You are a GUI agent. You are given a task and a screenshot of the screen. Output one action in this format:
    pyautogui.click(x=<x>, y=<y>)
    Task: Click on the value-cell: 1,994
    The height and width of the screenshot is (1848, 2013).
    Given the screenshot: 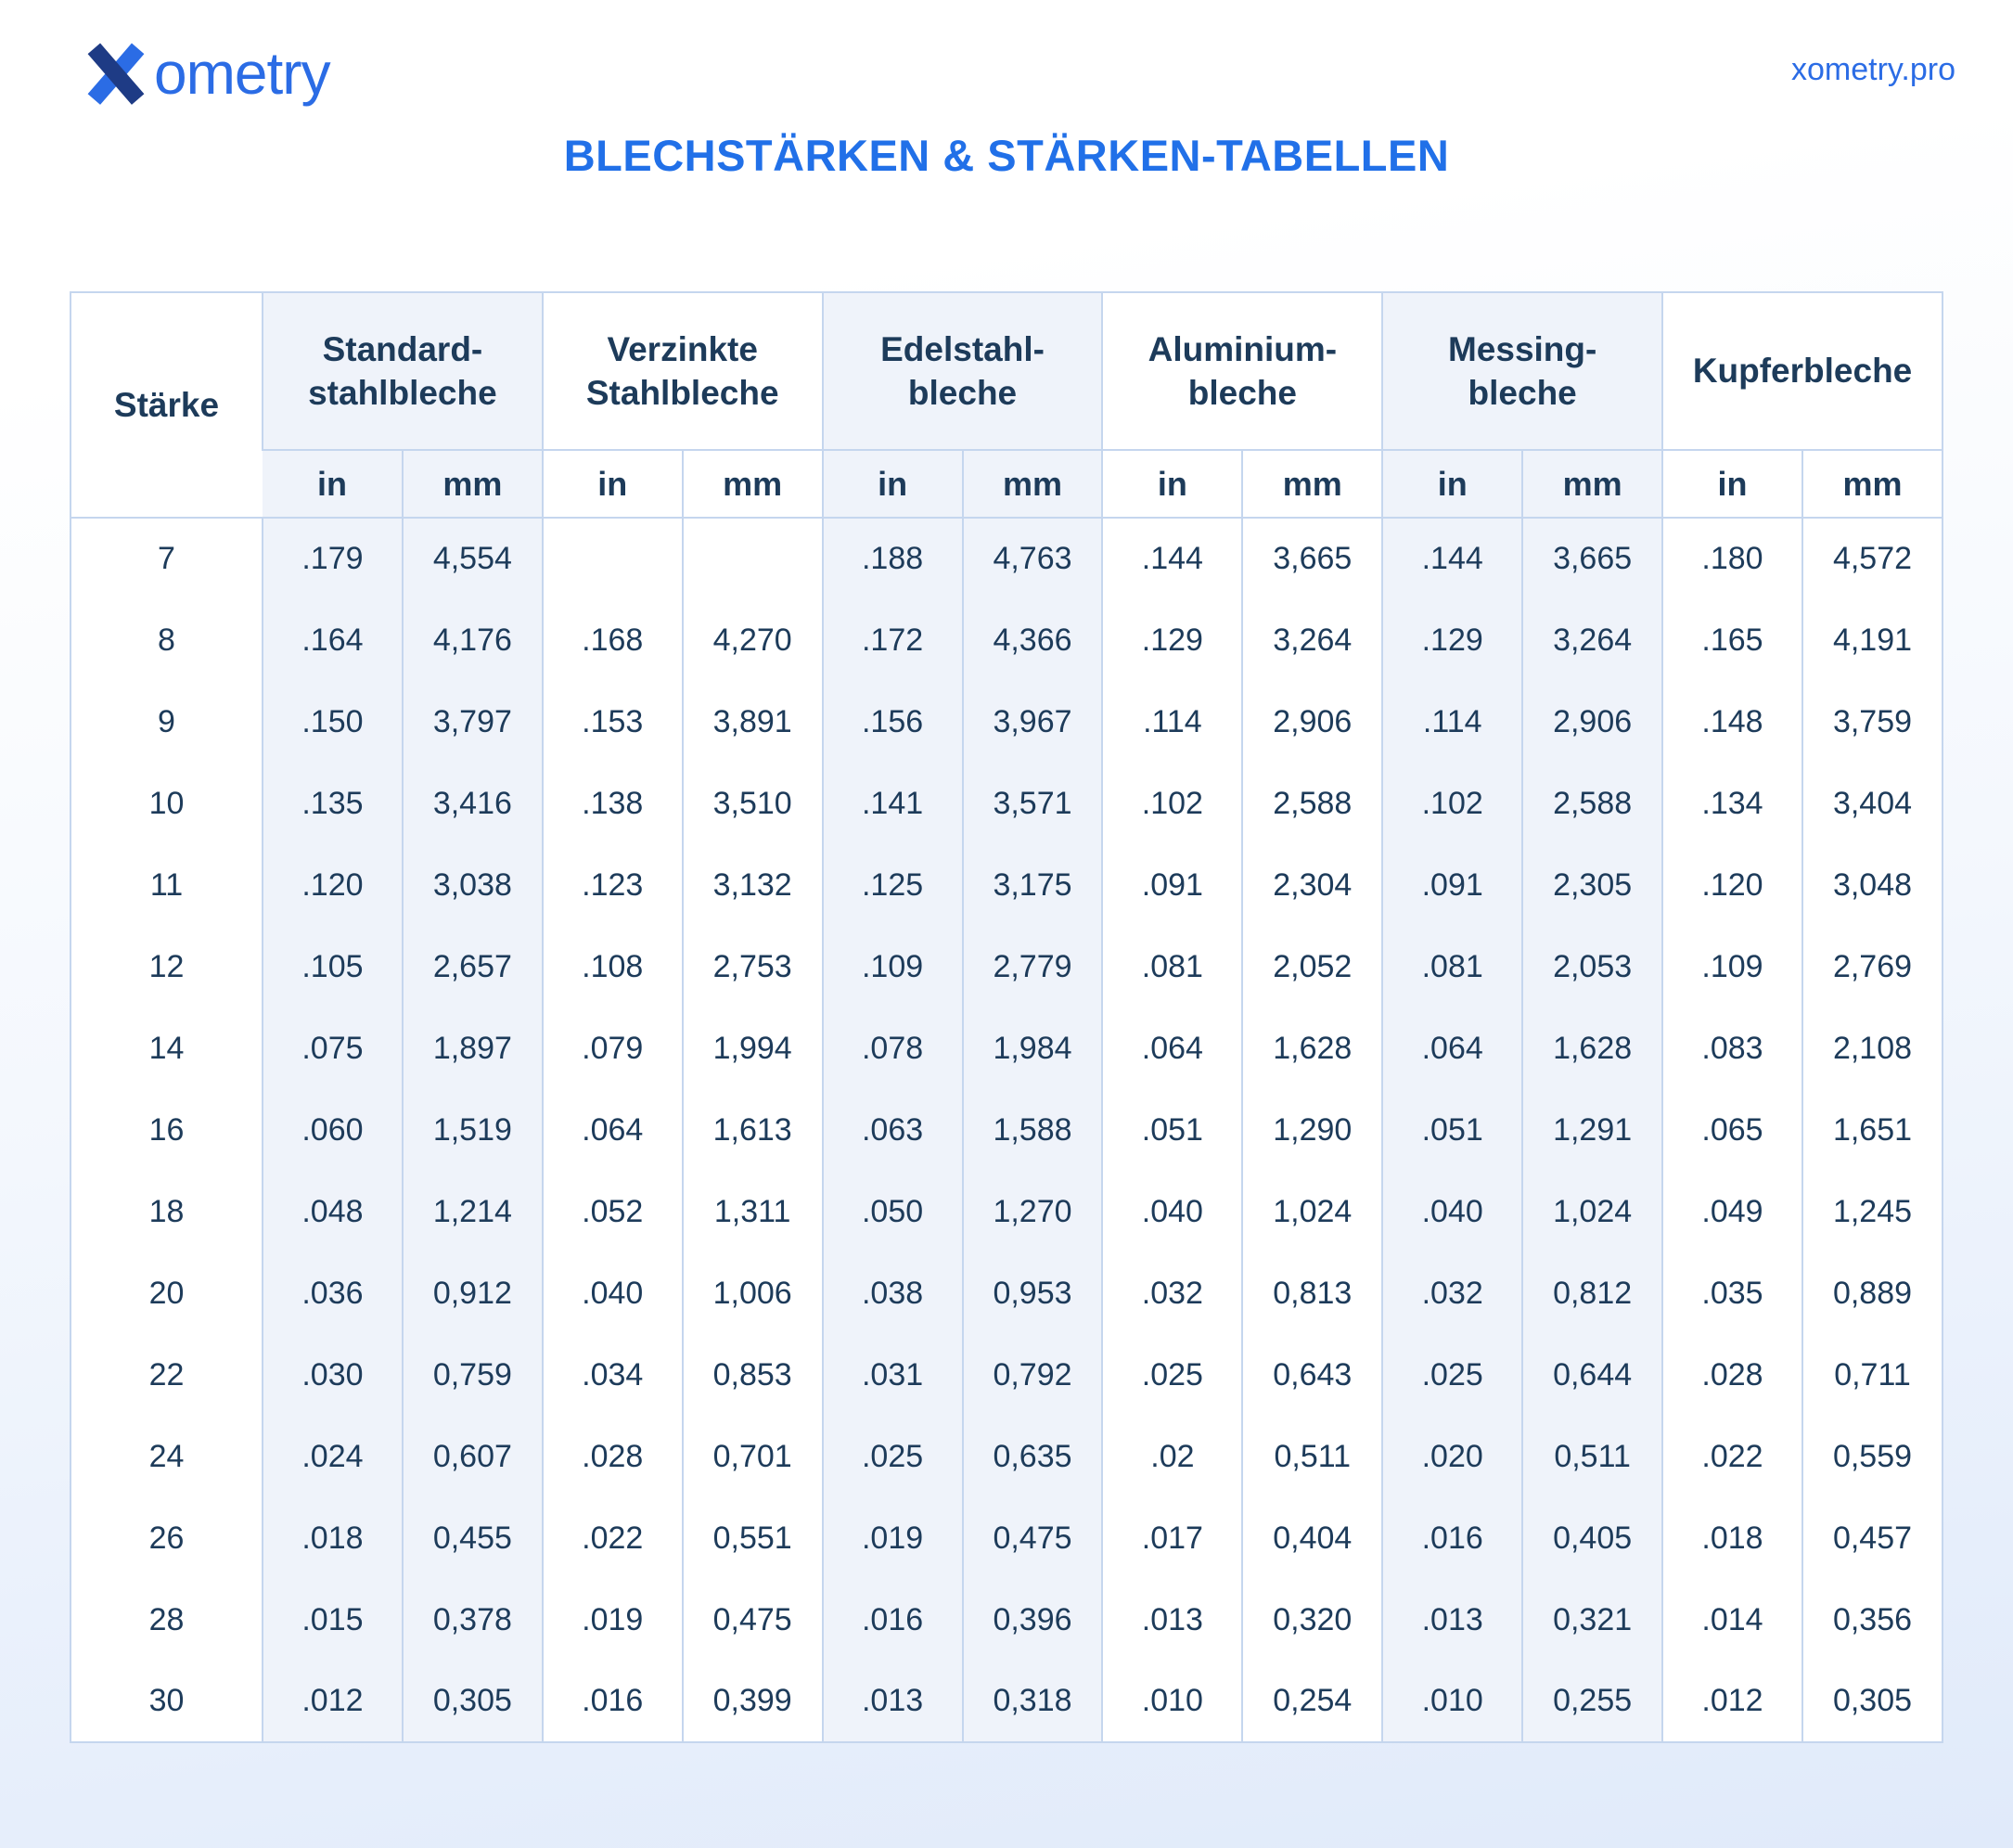 What is the action you would take?
    pyautogui.click(x=752, y=1048)
    